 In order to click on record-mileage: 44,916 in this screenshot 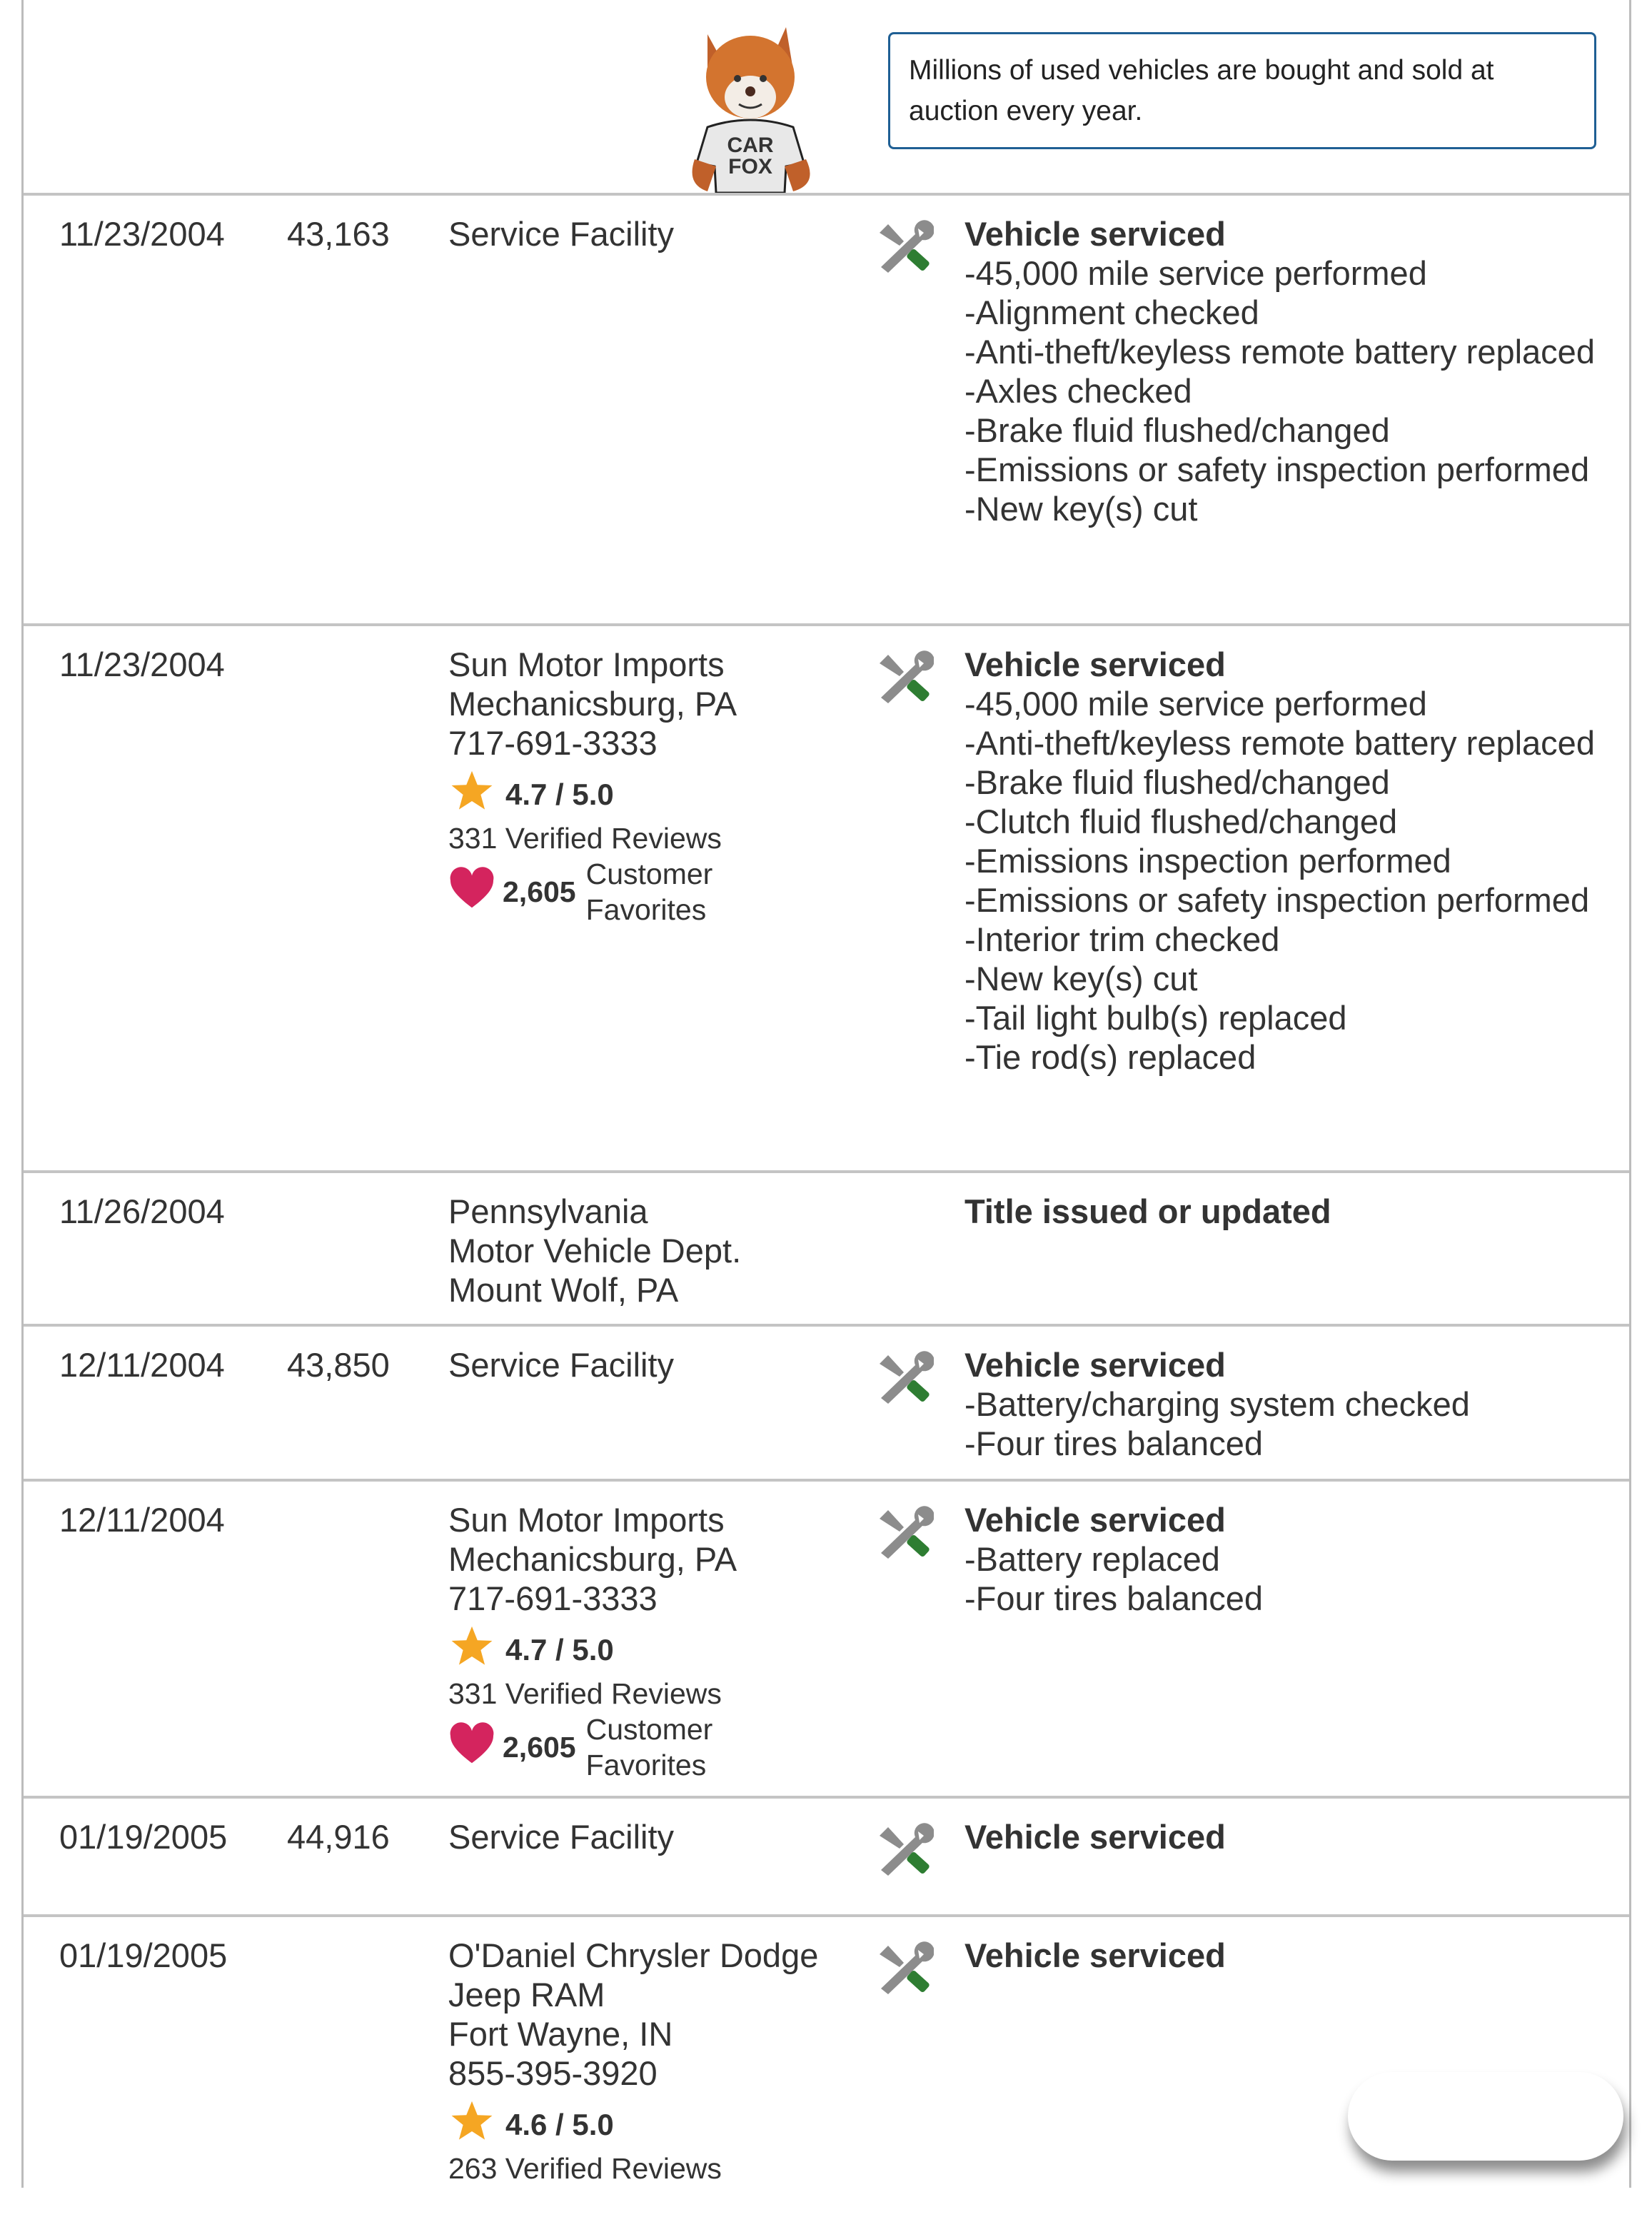, I will do `click(339, 1837)`.